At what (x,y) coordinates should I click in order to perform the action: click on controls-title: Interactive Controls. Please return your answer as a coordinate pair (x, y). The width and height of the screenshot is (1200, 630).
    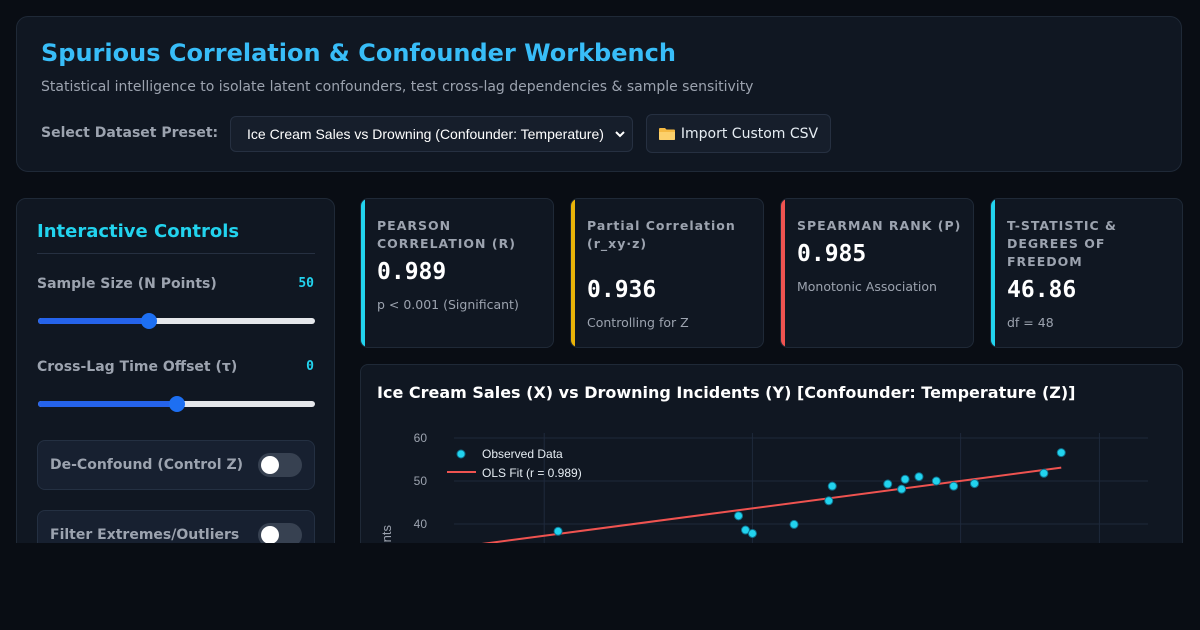
    Looking at the image, I should click on (138, 231).